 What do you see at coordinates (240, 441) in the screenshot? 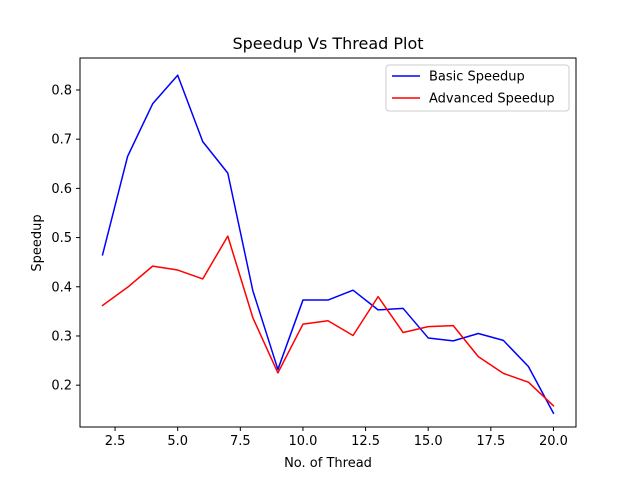
I see `x-tick-label: 7.5` at bounding box center [240, 441].